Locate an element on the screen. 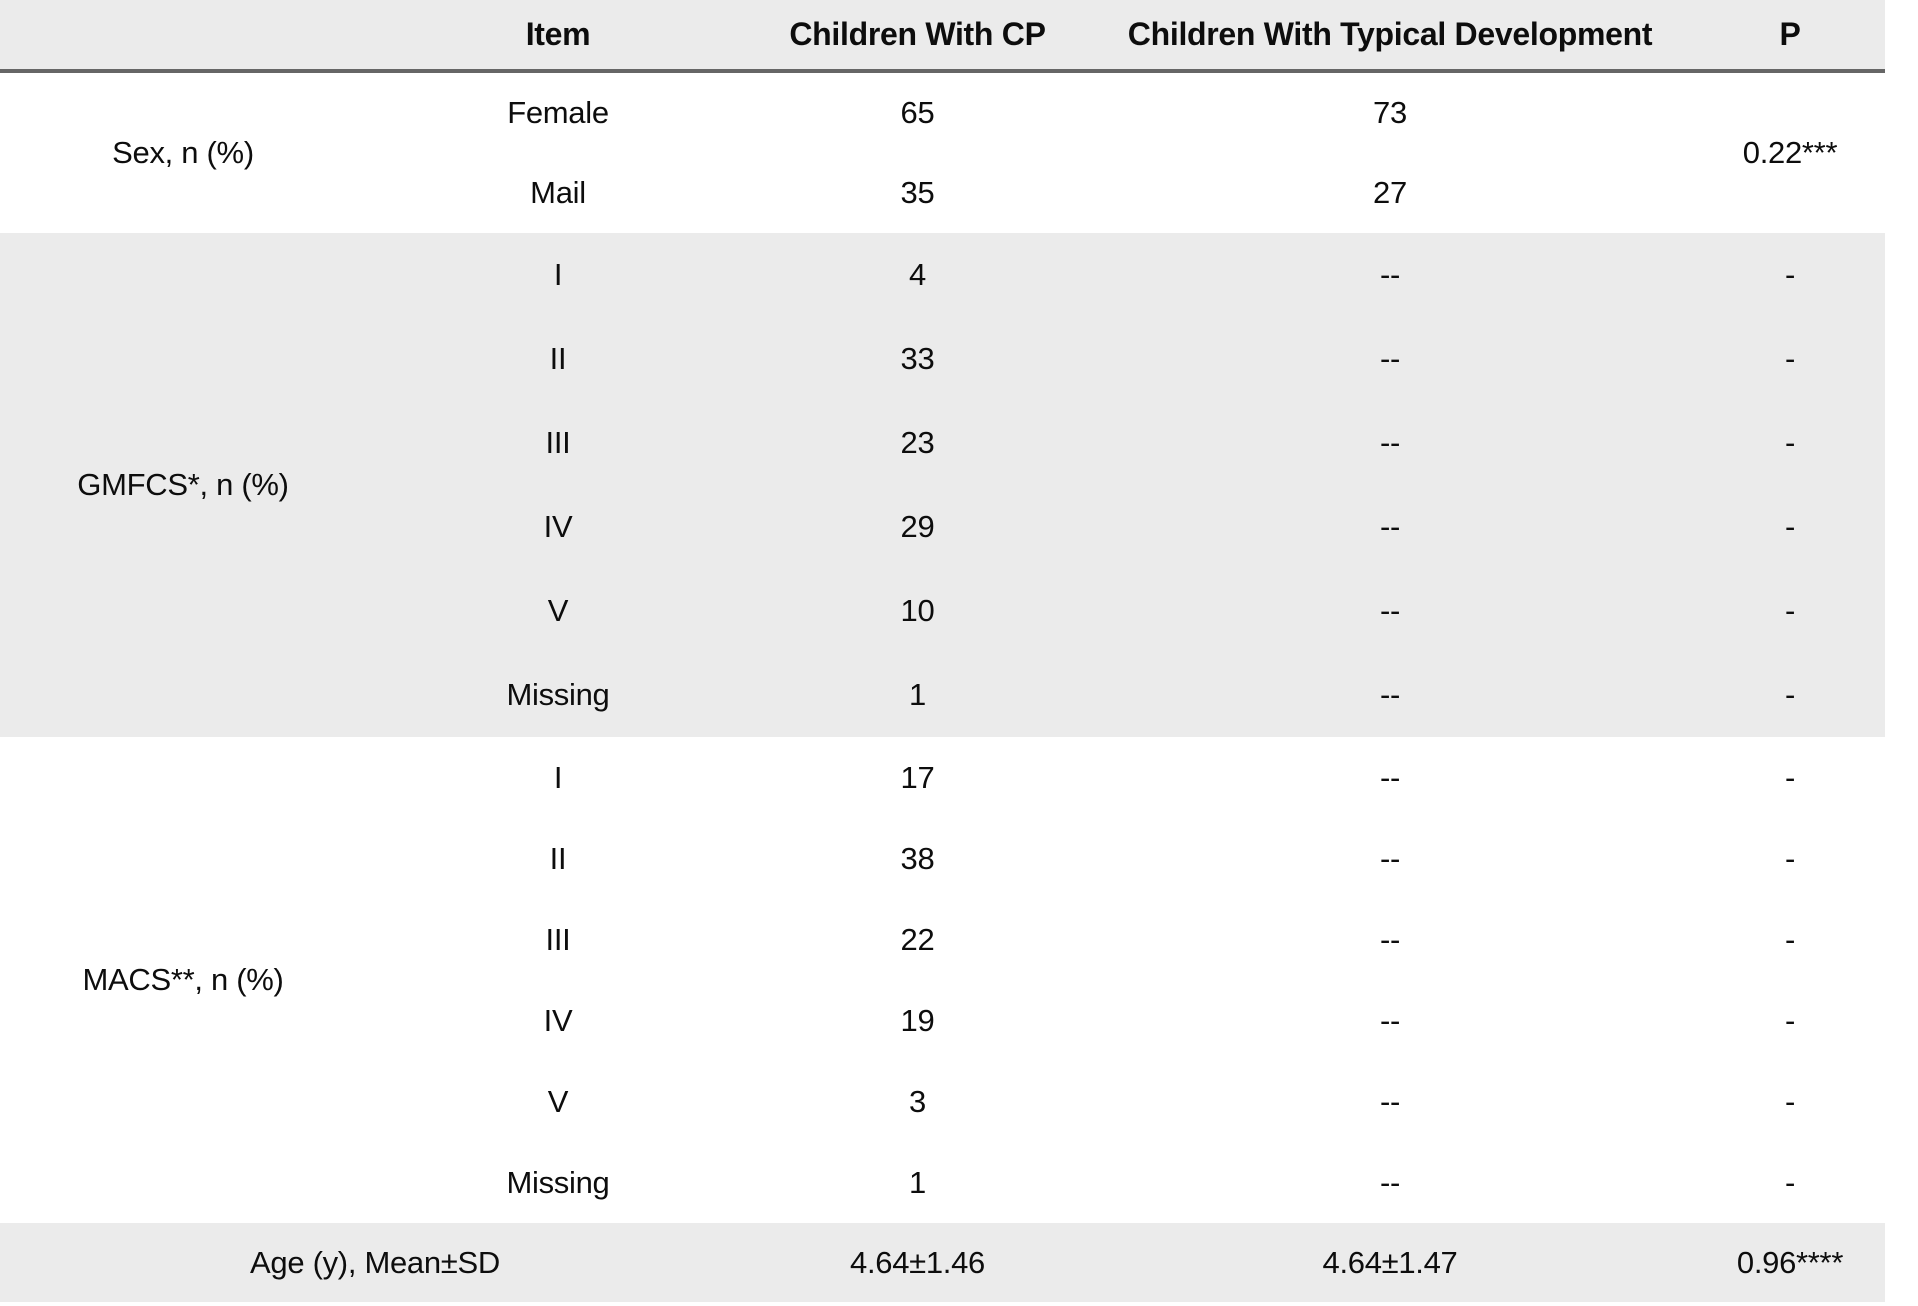 The image size is (1918, 1306). group-label-age: Age (y), Mean±SD is located at coordinates (375, 1262).